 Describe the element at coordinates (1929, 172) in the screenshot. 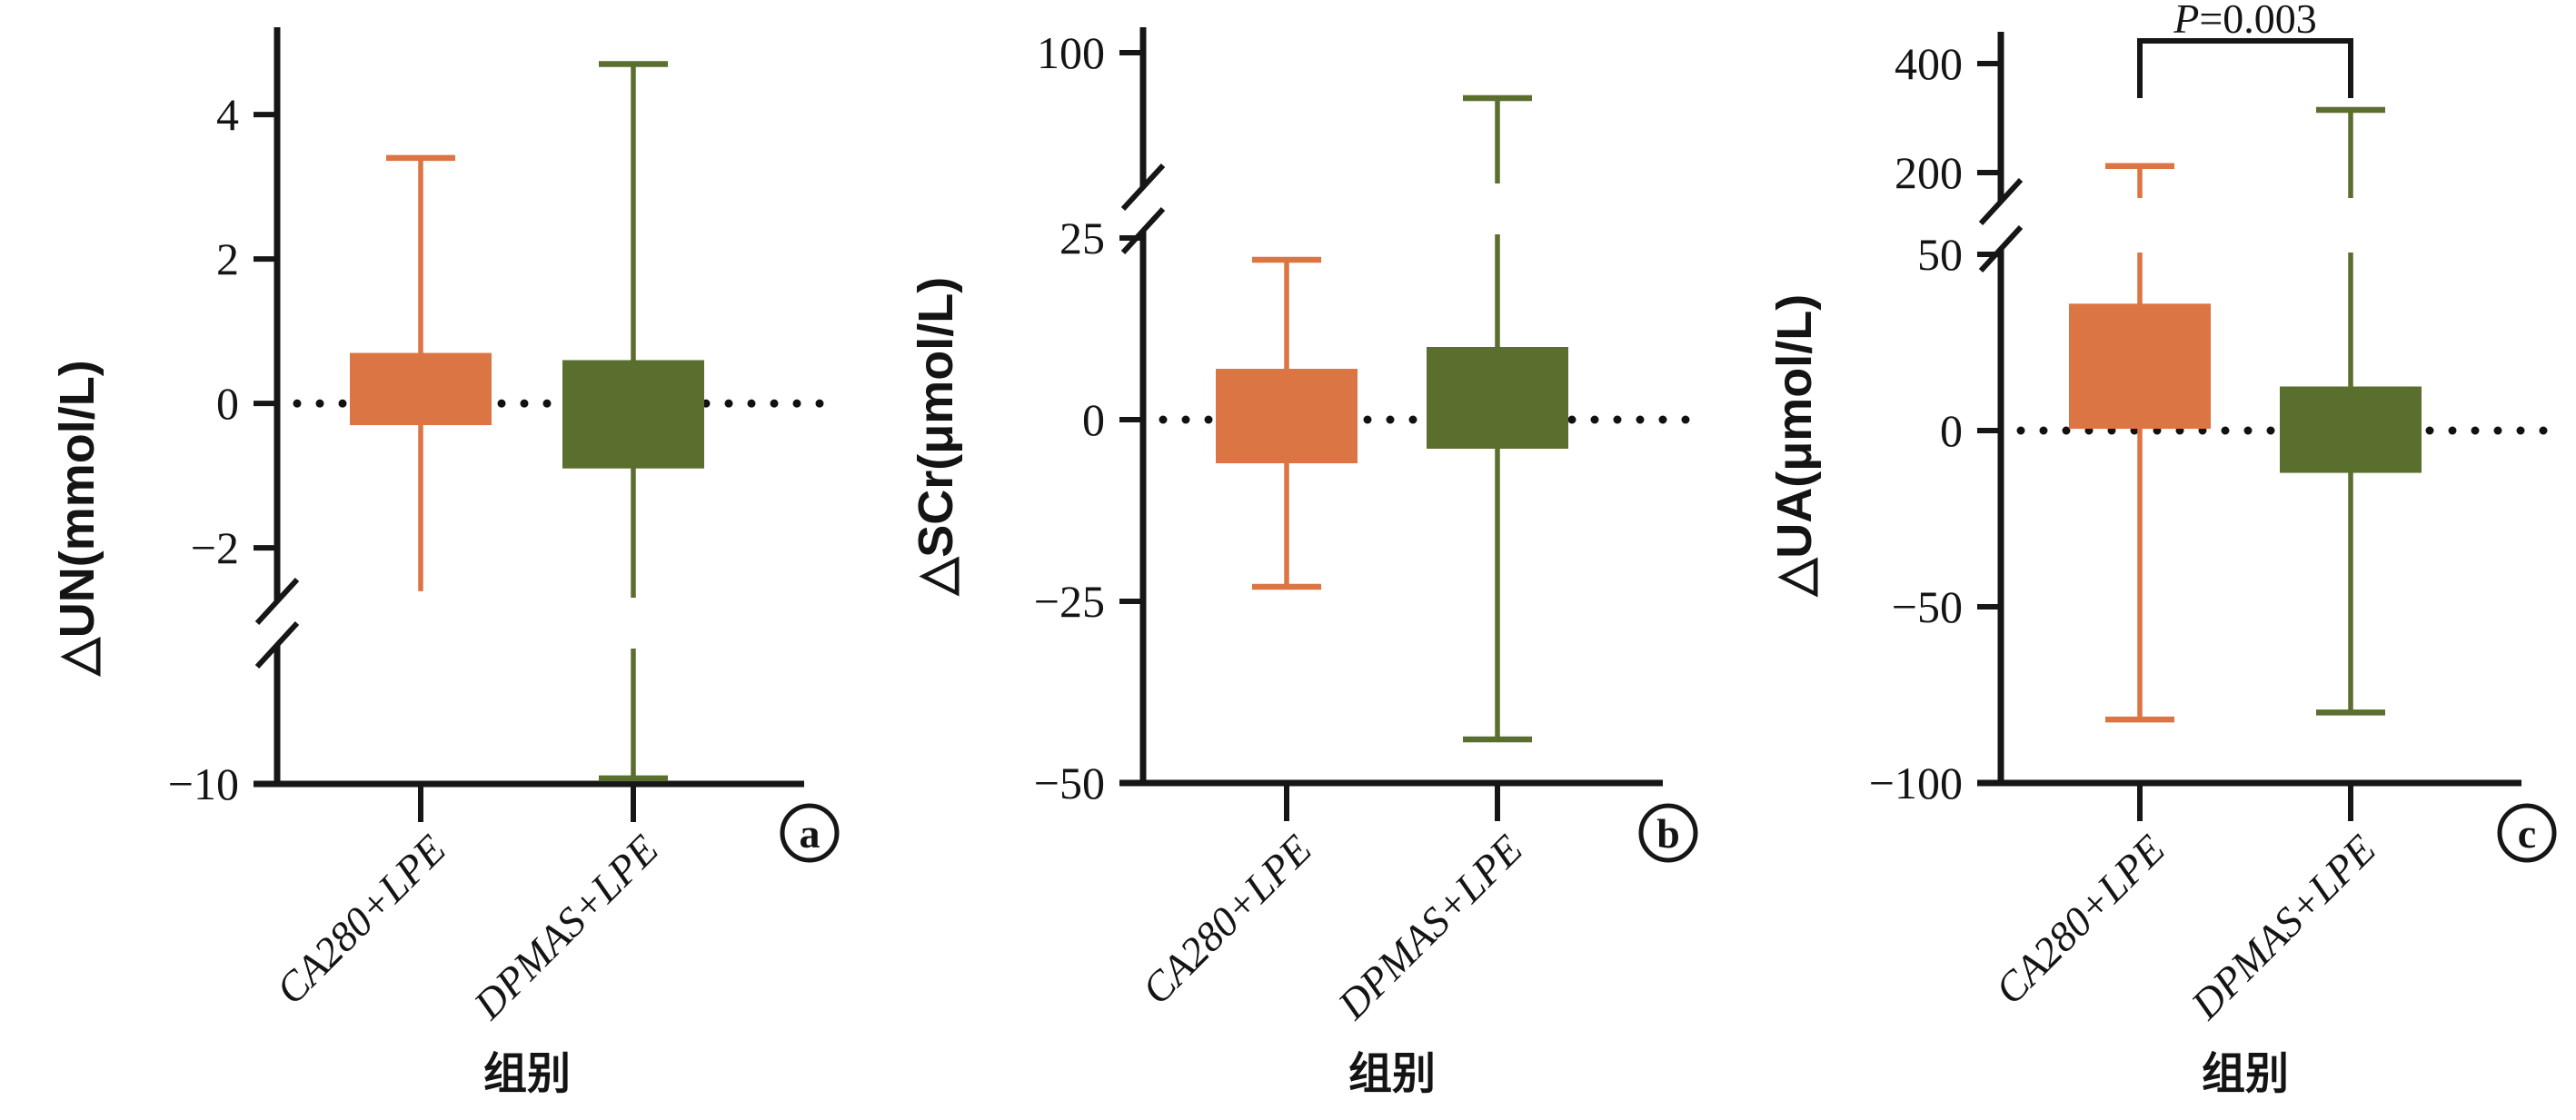

I see `y-tick-label: 200` at that location.